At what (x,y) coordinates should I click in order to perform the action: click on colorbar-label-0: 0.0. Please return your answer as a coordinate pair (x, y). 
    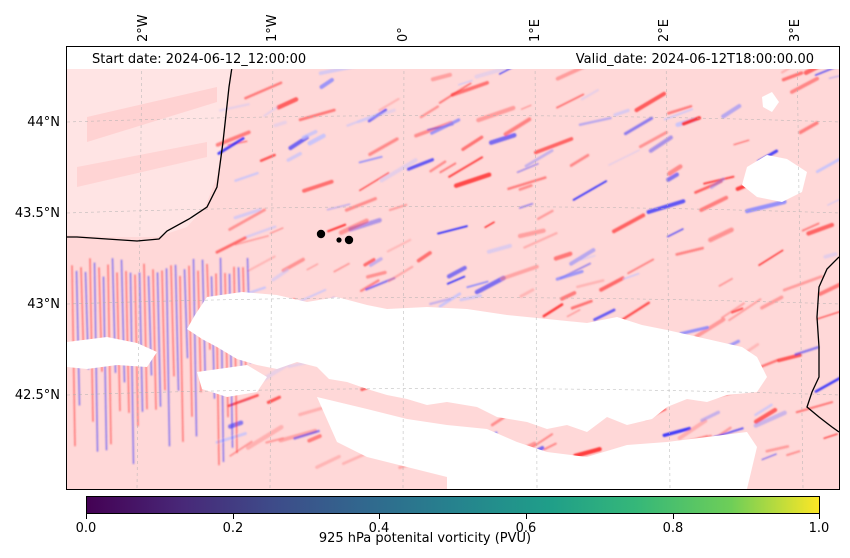
    Looking at the image, I should click on (86, 528).